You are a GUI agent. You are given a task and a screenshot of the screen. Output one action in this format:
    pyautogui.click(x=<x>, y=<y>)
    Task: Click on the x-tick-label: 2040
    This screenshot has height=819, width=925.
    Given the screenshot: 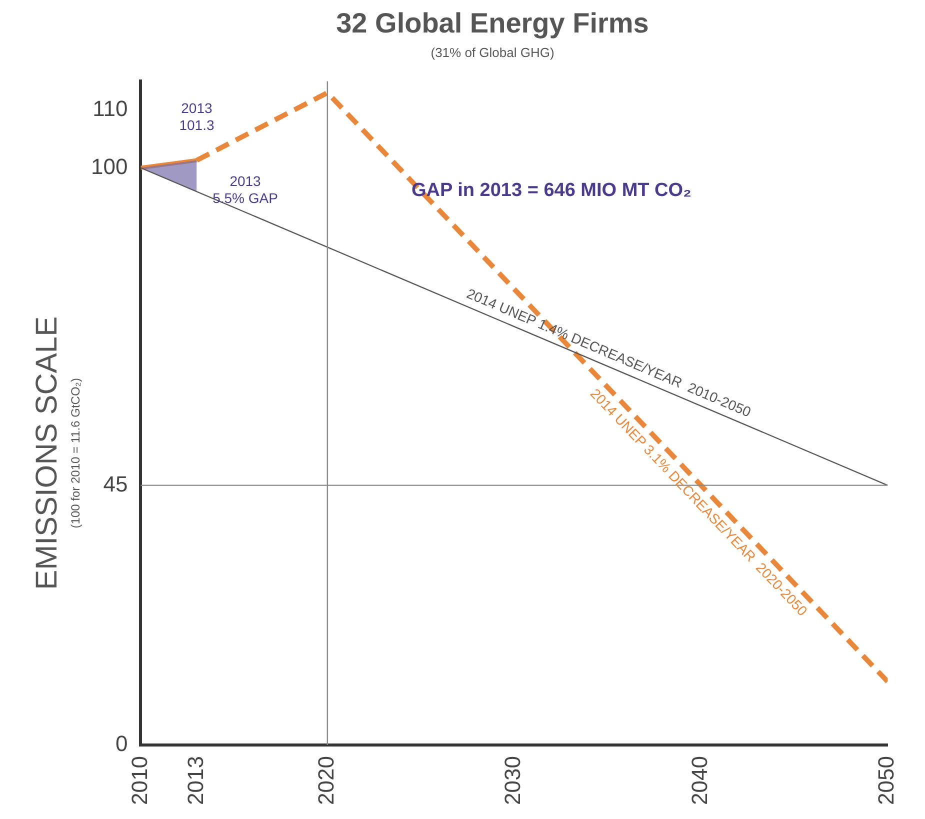 What is the action you would take?
    pyautogui.click(x=699, y=781)
    